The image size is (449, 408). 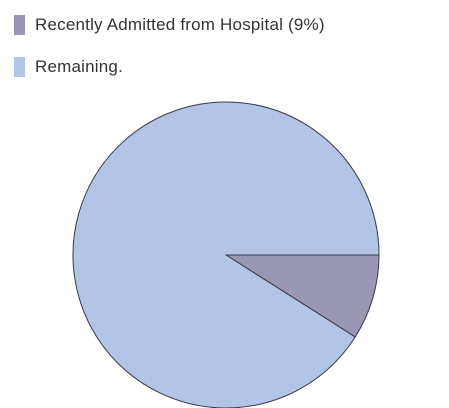 What do you see at coordinates (79, 66) in the screenshot?
I see `legend-label-remaining: Remaining.` at bounding box center [79, 66].